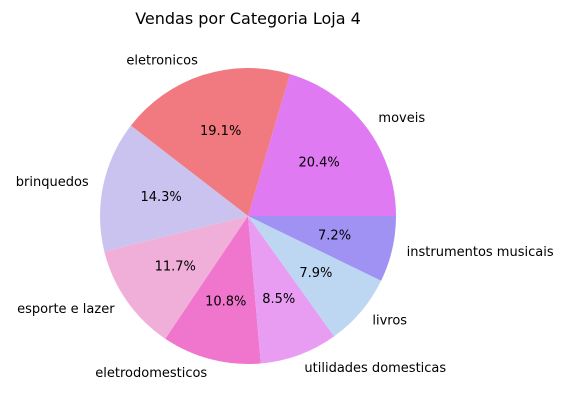  Describe the element at coordinates (162, 61) in the screenshot. I see `slice-label-eletronicos: eletronicos` at that location.